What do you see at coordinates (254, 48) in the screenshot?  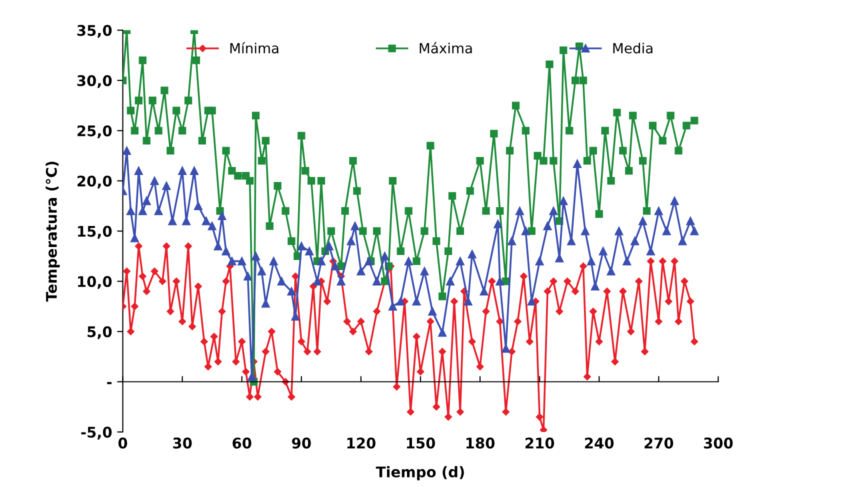 I see `legend-label: Mínima` at bounding box center [254, 48].